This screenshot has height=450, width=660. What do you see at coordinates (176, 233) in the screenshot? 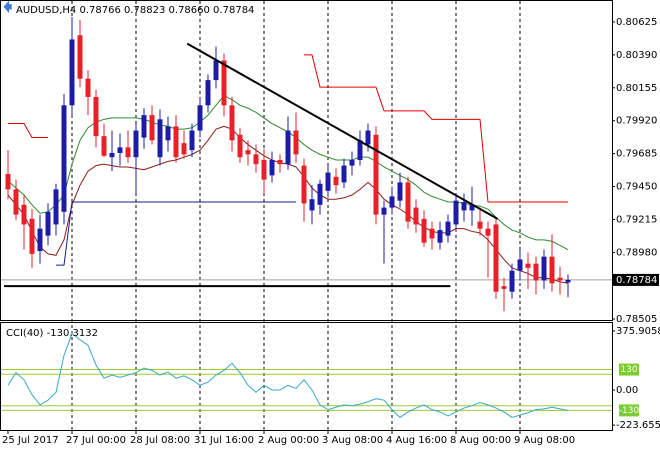
I see `indicator-line` at bounding box center [176, 233].